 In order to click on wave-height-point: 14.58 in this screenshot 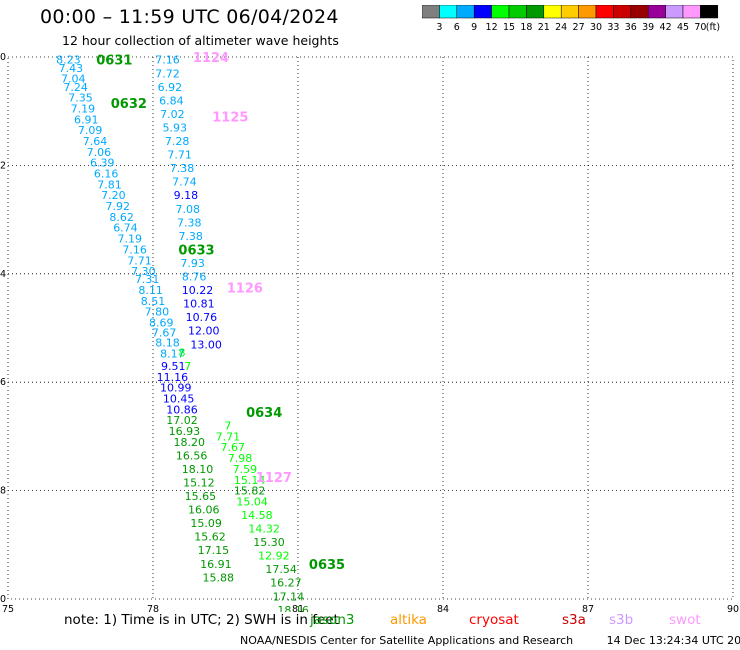, I will do `click(257, 515)`.